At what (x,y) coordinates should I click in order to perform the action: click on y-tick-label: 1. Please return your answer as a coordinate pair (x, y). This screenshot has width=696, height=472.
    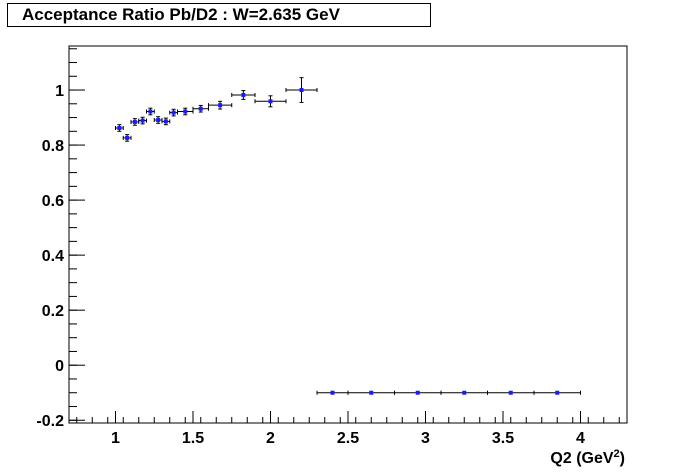
    Looking at the image, I should click on (59, 91).